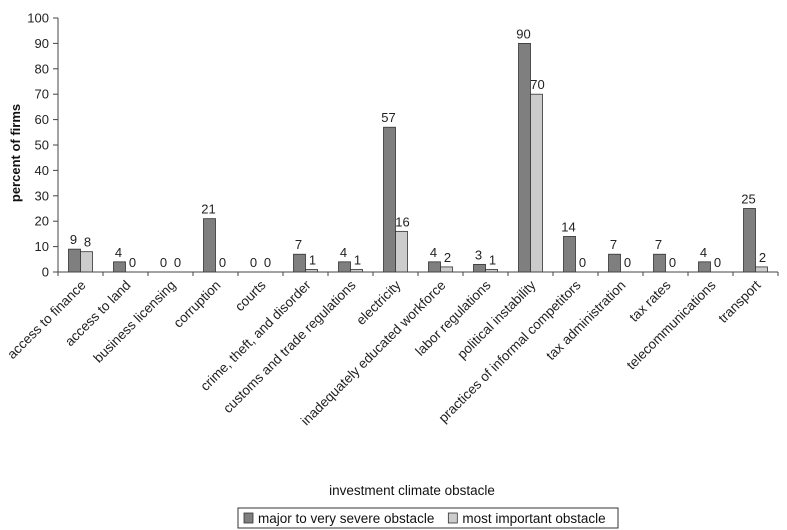  What do you see at coordinates (346, 518) in the screenshot?
I see `legend-label: major to very severe obstacle` at bounding box center [346, 518].